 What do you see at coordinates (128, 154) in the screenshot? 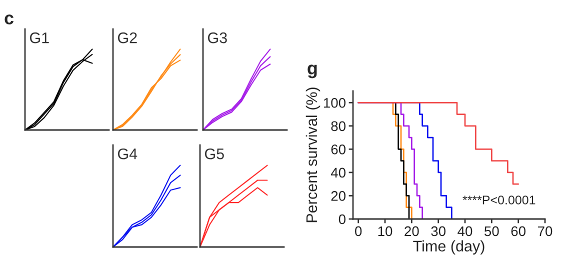
I see `chart-title: G4` at bounding box center [128, 154].